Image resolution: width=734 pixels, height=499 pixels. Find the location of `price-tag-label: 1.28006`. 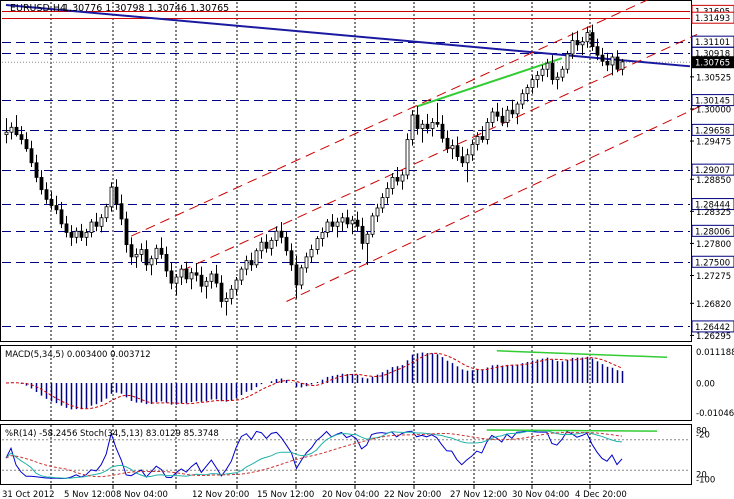

price-tag-label: 1.28006 is located at coordinates (712, 232).